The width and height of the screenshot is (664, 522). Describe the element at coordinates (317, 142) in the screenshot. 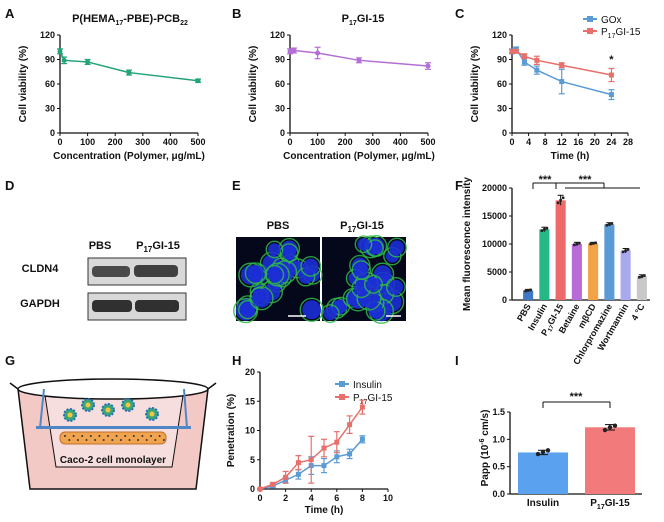

I see `chart-b-xtick-label: 100` at that location.